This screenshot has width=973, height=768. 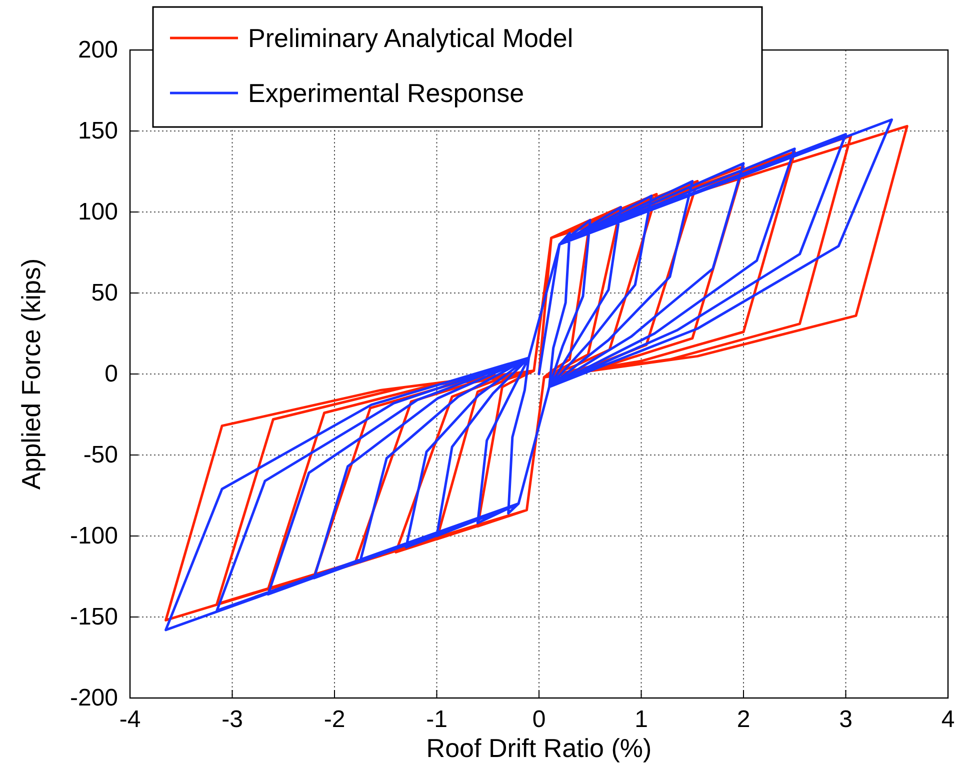 What do you see at coordinates (94, 617) in the screenshot?
I see `y-tick-label: -150` at bounding box center [94, 617].